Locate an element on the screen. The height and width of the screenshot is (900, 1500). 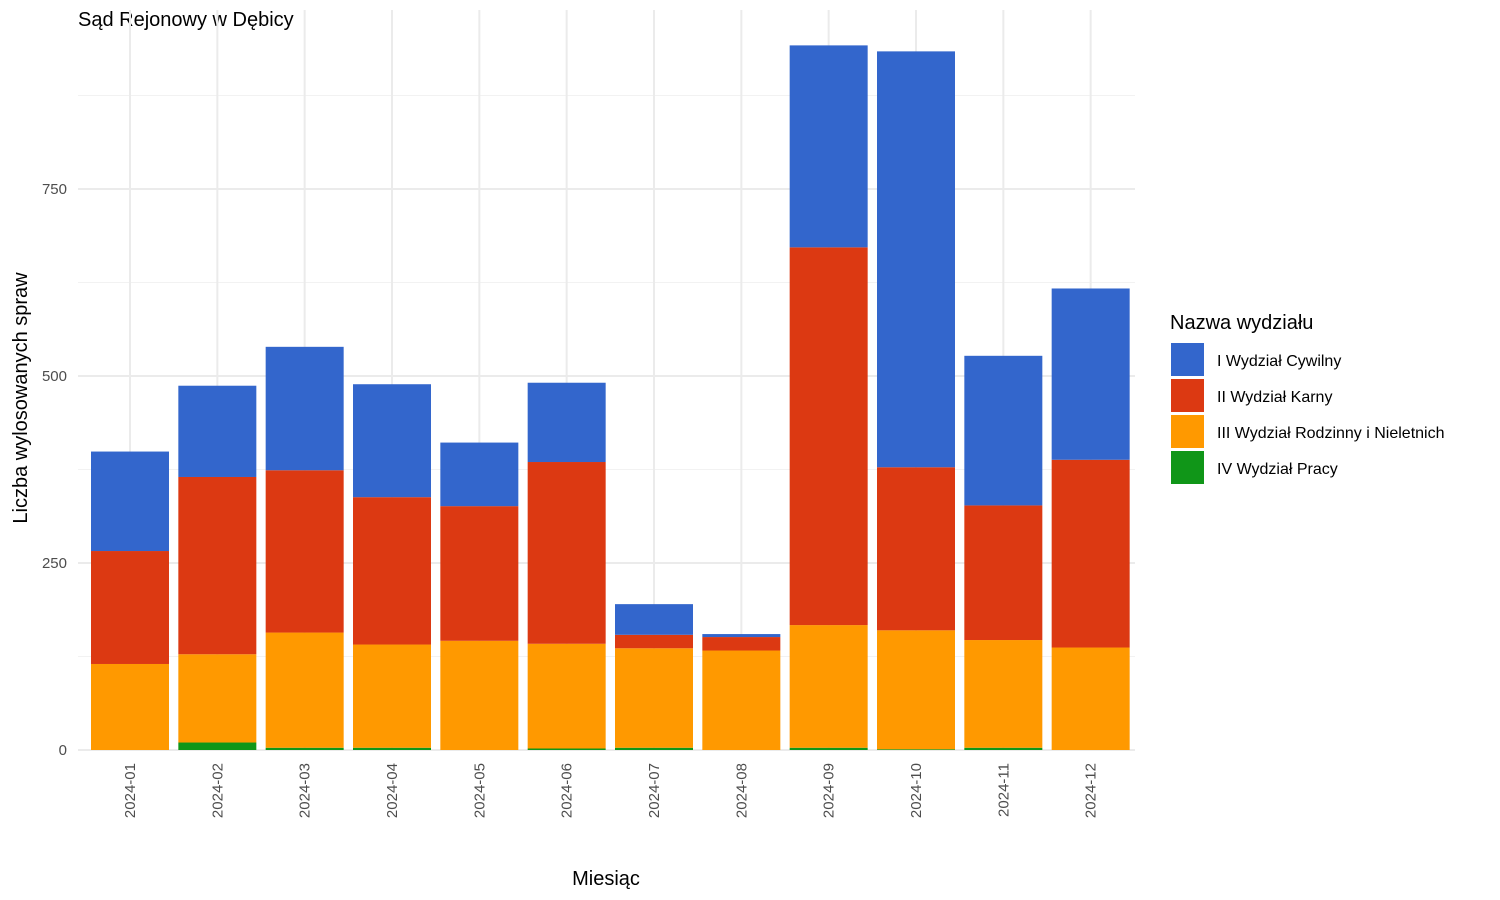
legend-label: II Wydział Karny is located at coordinates (1274, 397).